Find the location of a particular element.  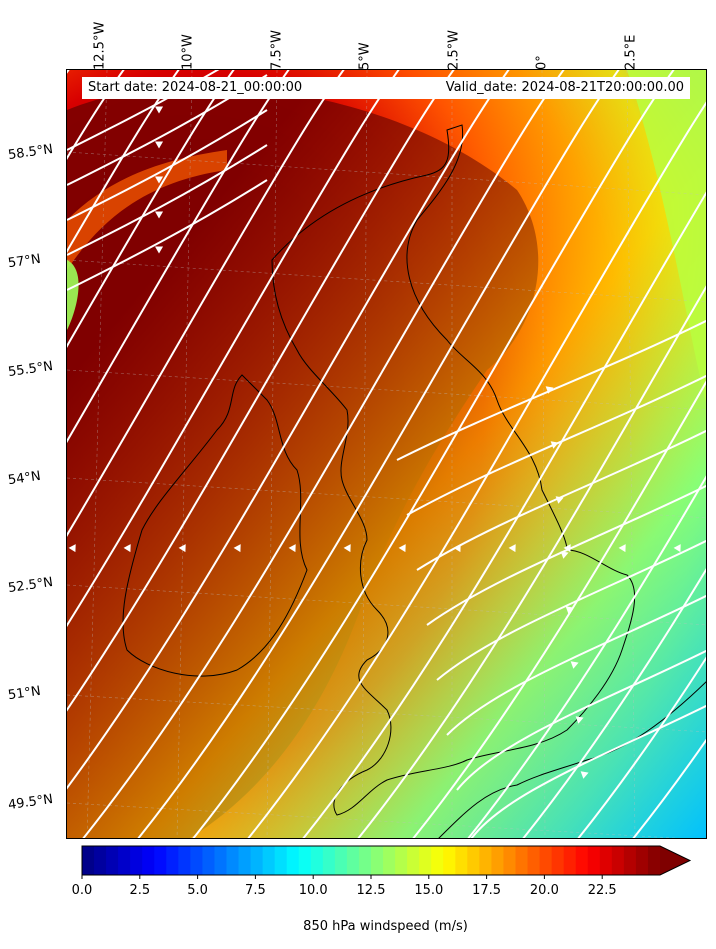

colorbar-blocks is located at coordinates (386, 860).